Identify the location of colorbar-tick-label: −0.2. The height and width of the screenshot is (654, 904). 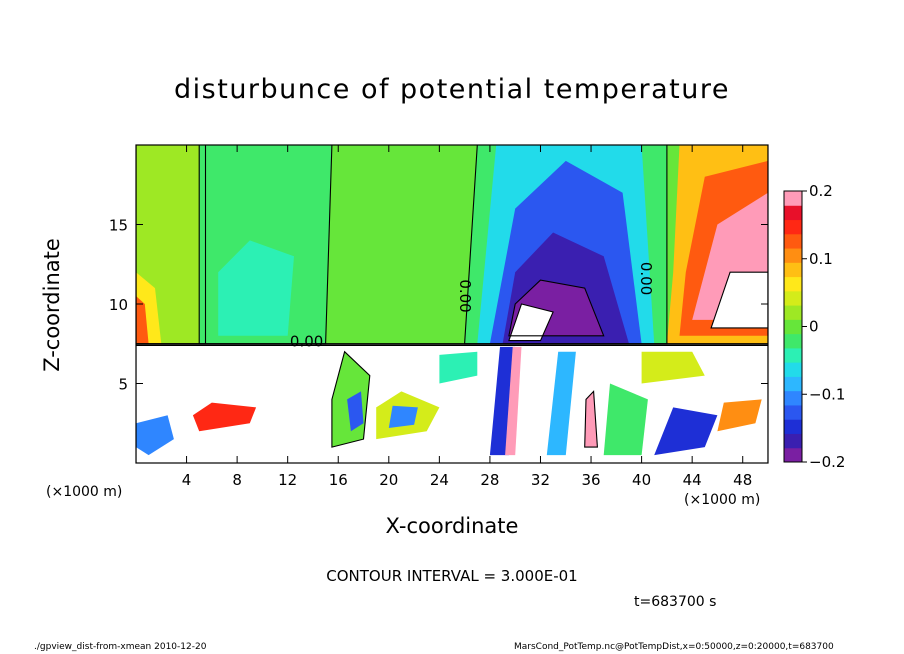
(827, 462).